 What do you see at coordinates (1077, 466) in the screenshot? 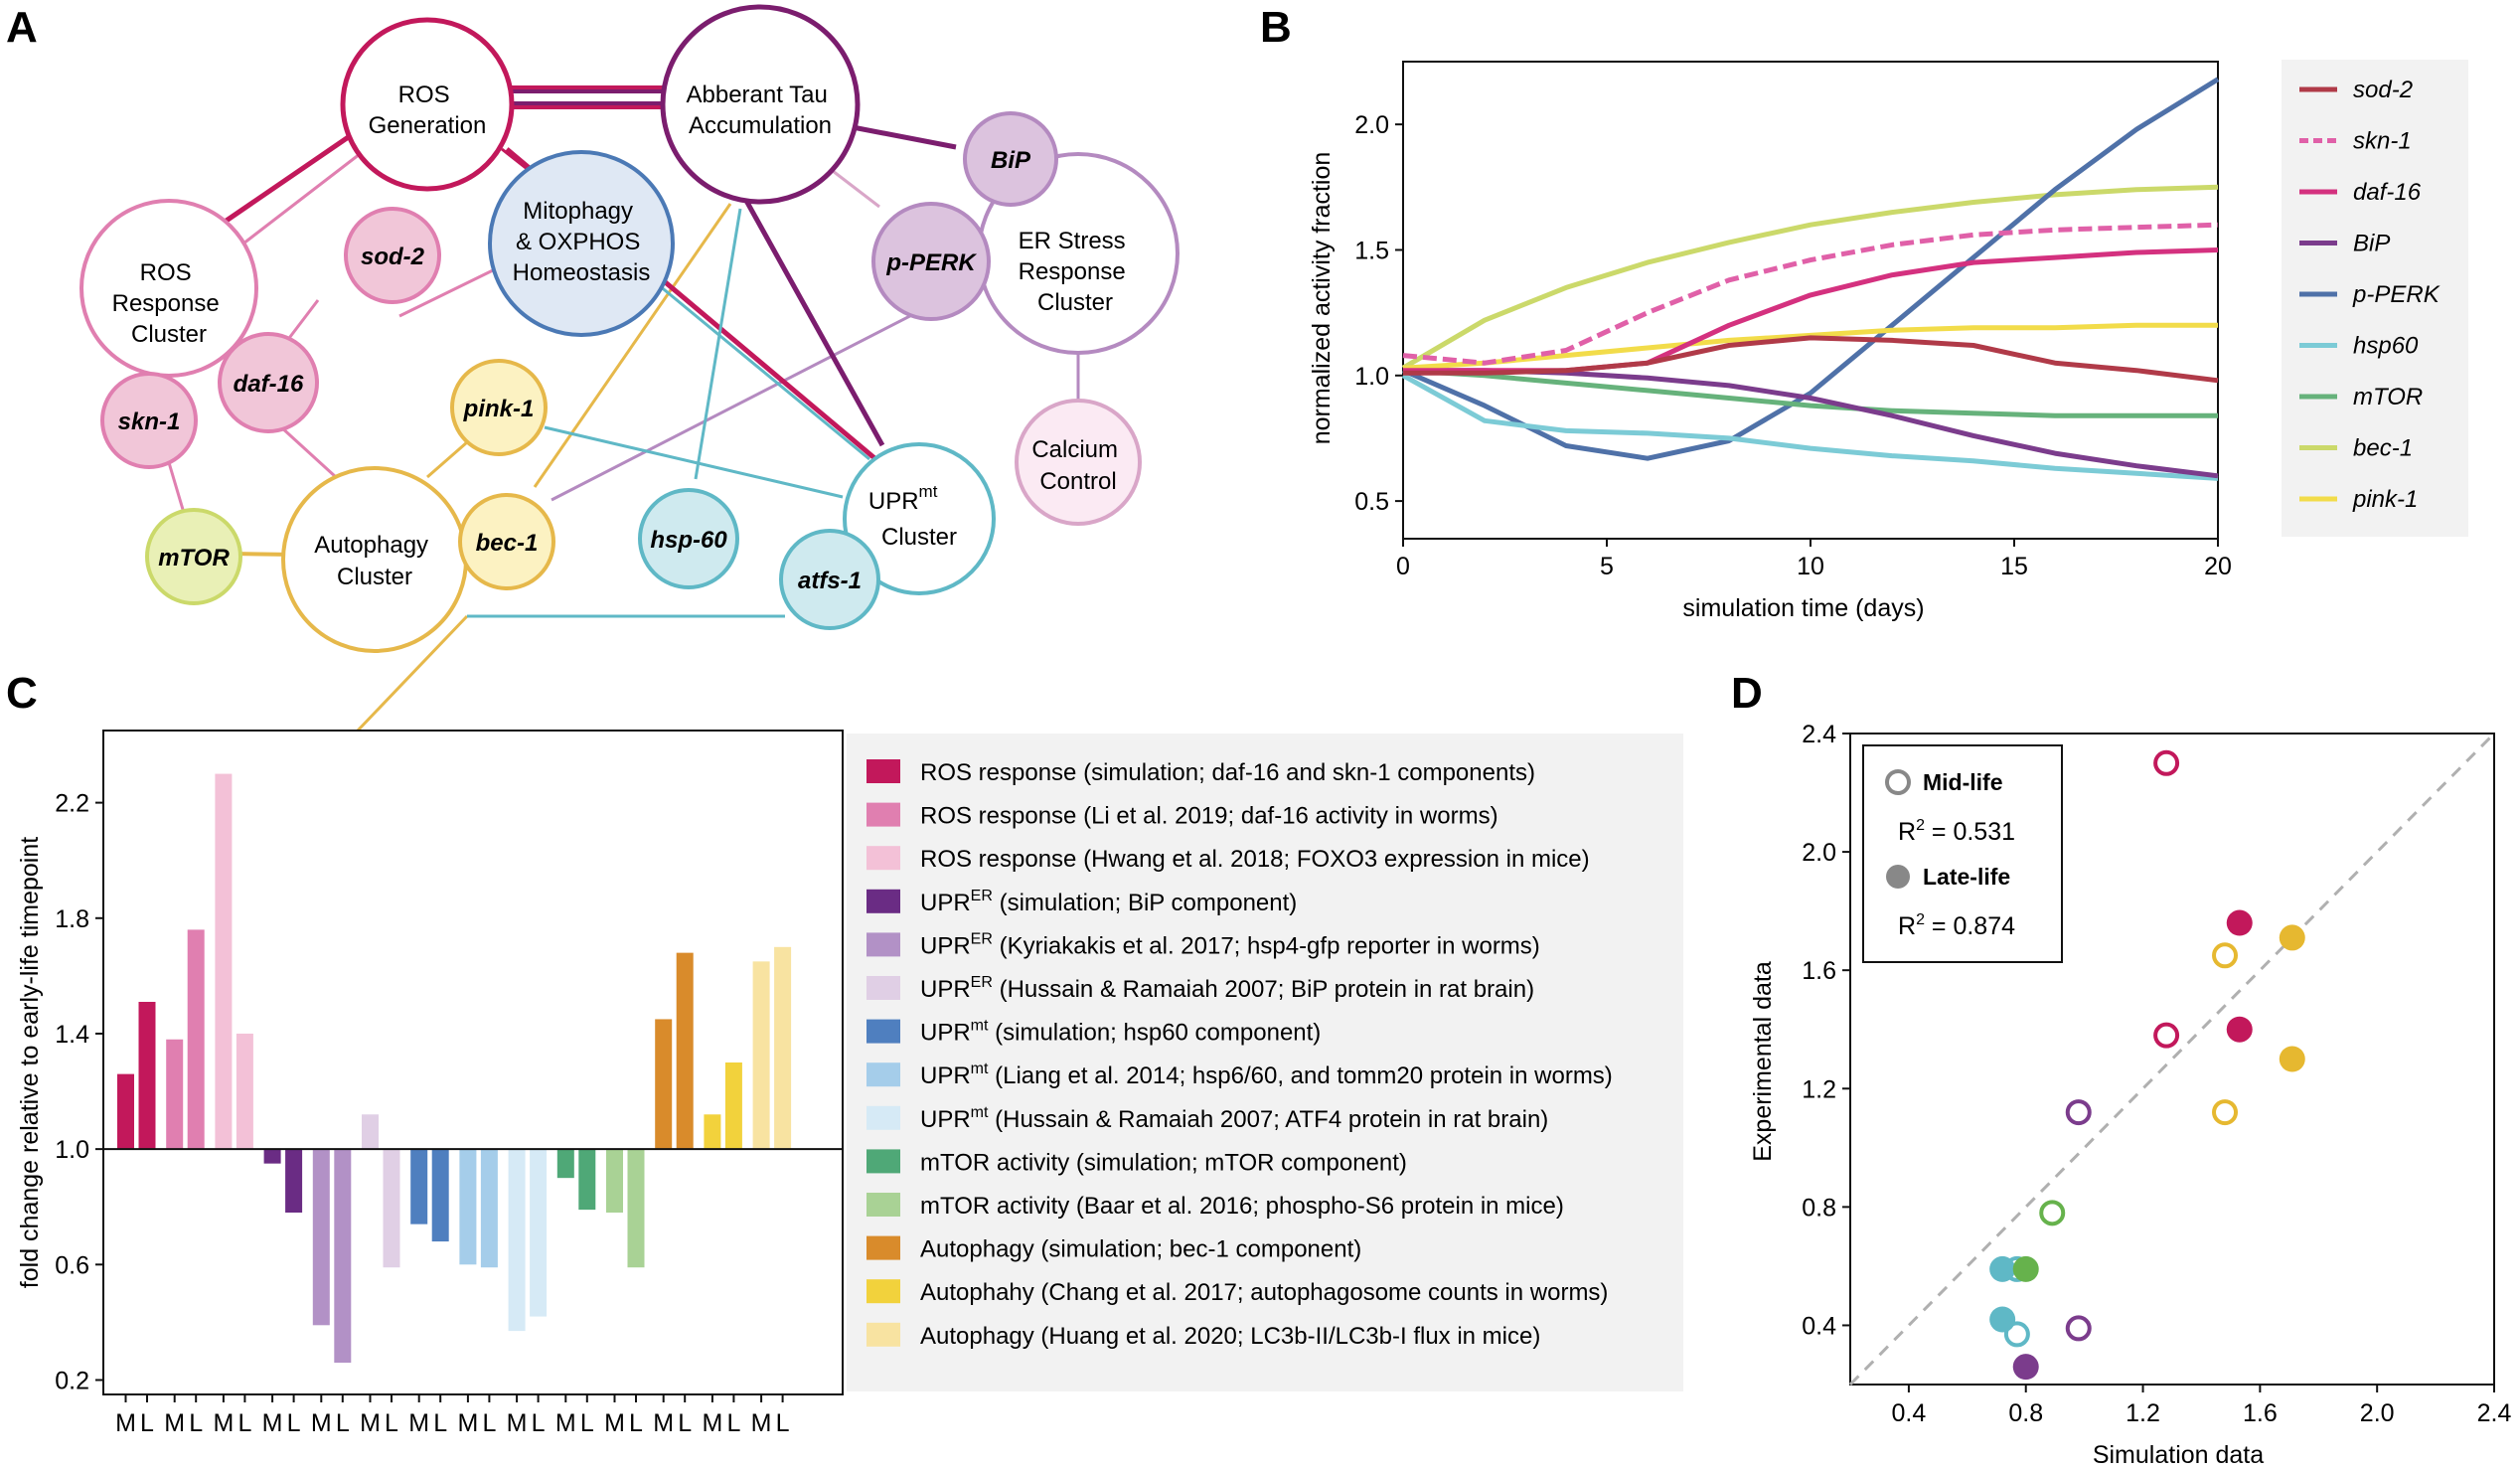
I see `node-calcium-label: Calcium Control` at bounding box center [1077, 466].